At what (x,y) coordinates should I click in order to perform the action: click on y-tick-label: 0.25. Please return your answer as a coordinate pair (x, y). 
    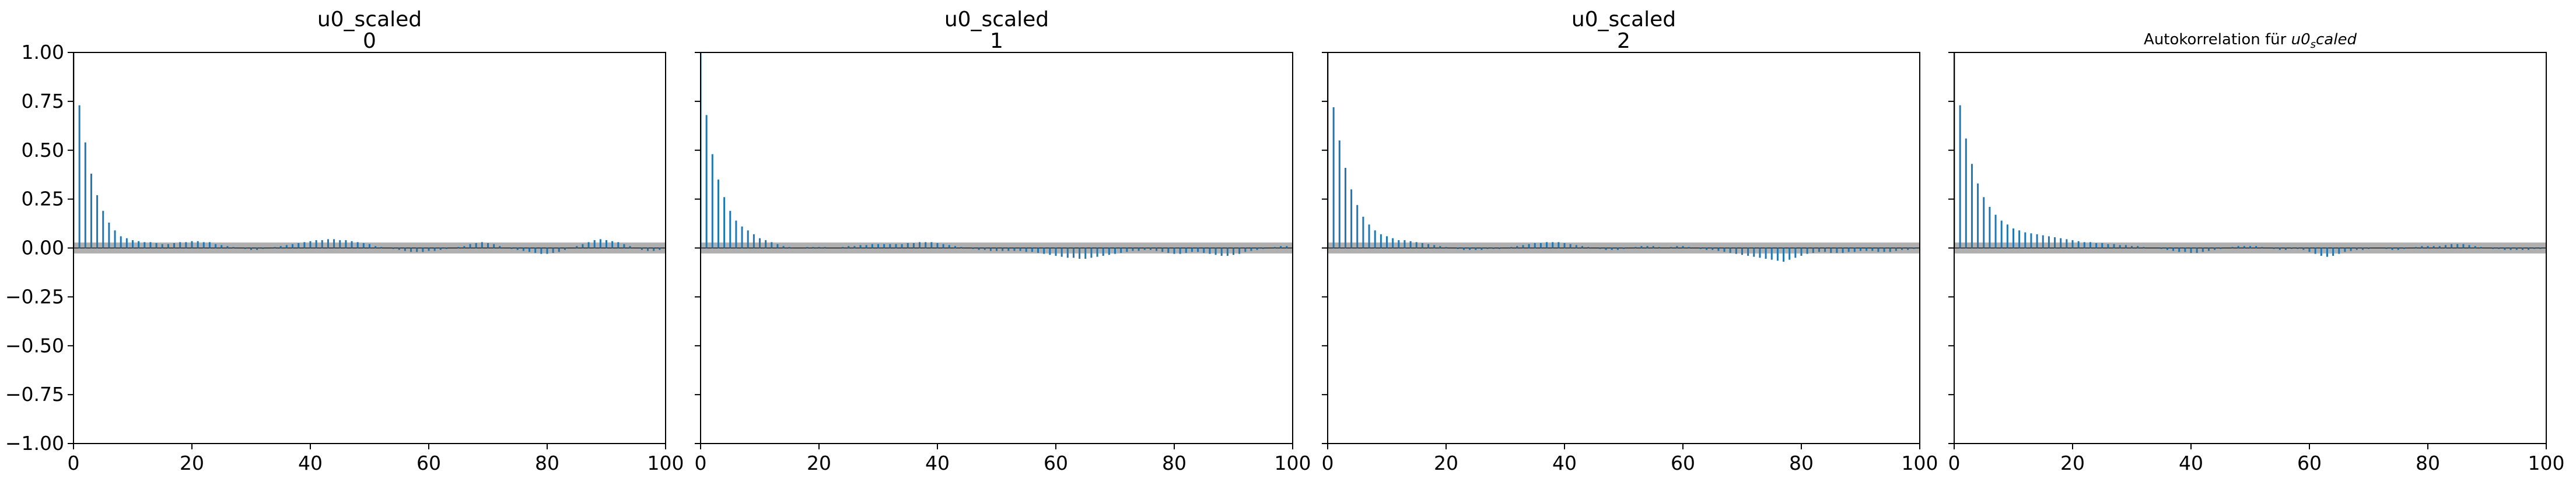
    Looking at the image, I should click on (43, 199).